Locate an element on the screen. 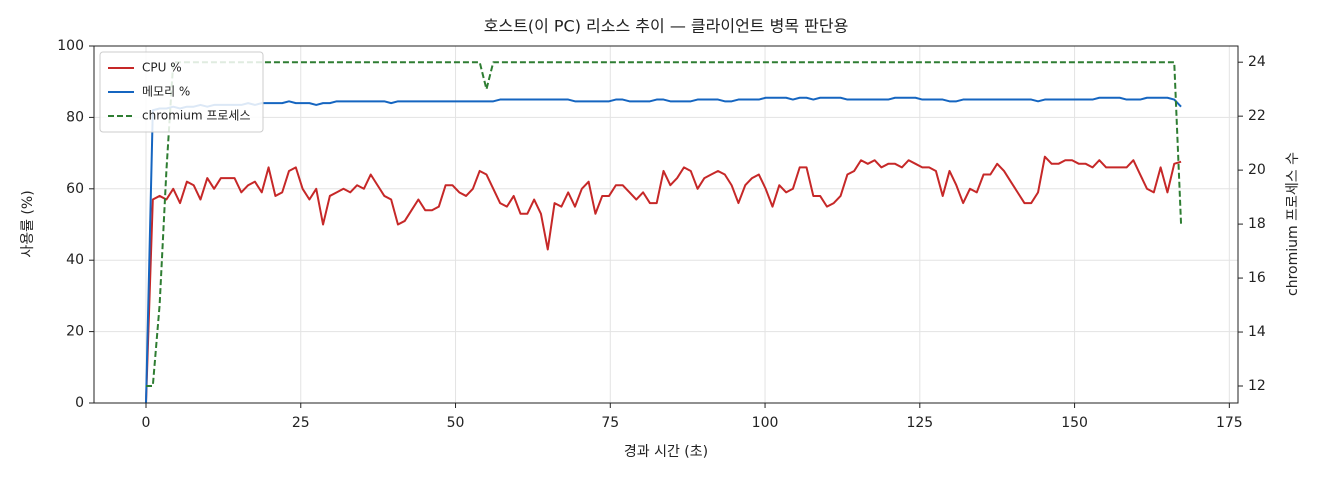  x-tick-label: 25 is located at coordinates (301, 423).